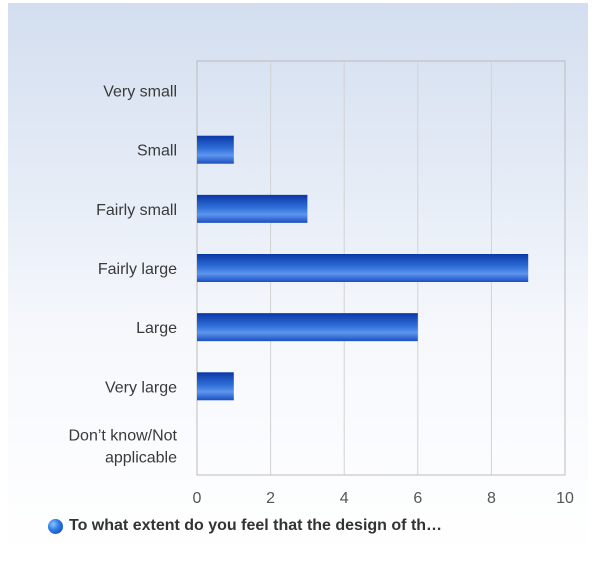 This screenshot has width=595, height=563. Describe the element at coordinates (141, 387) in the screenshot. I see `category-label-5: Very large` at that location.